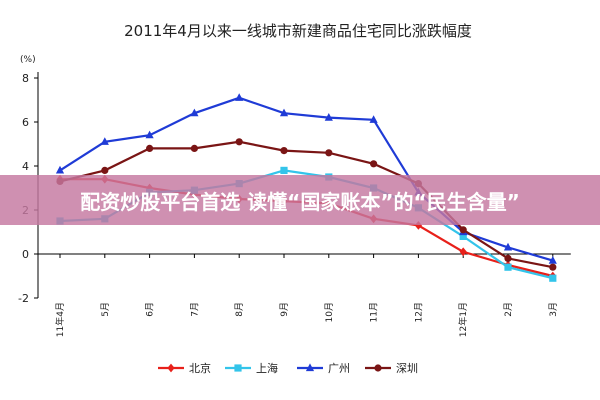 The height and width of the screenshot is (400, 600). Describe the element at coordinates (329, 312) in the screenshot. I see `x-tick-label: 10月` at that location.